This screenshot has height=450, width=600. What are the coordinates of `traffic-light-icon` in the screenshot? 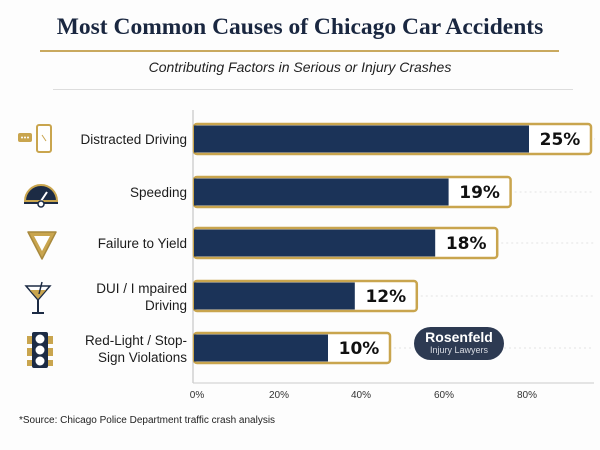 It's located at (40, 350).